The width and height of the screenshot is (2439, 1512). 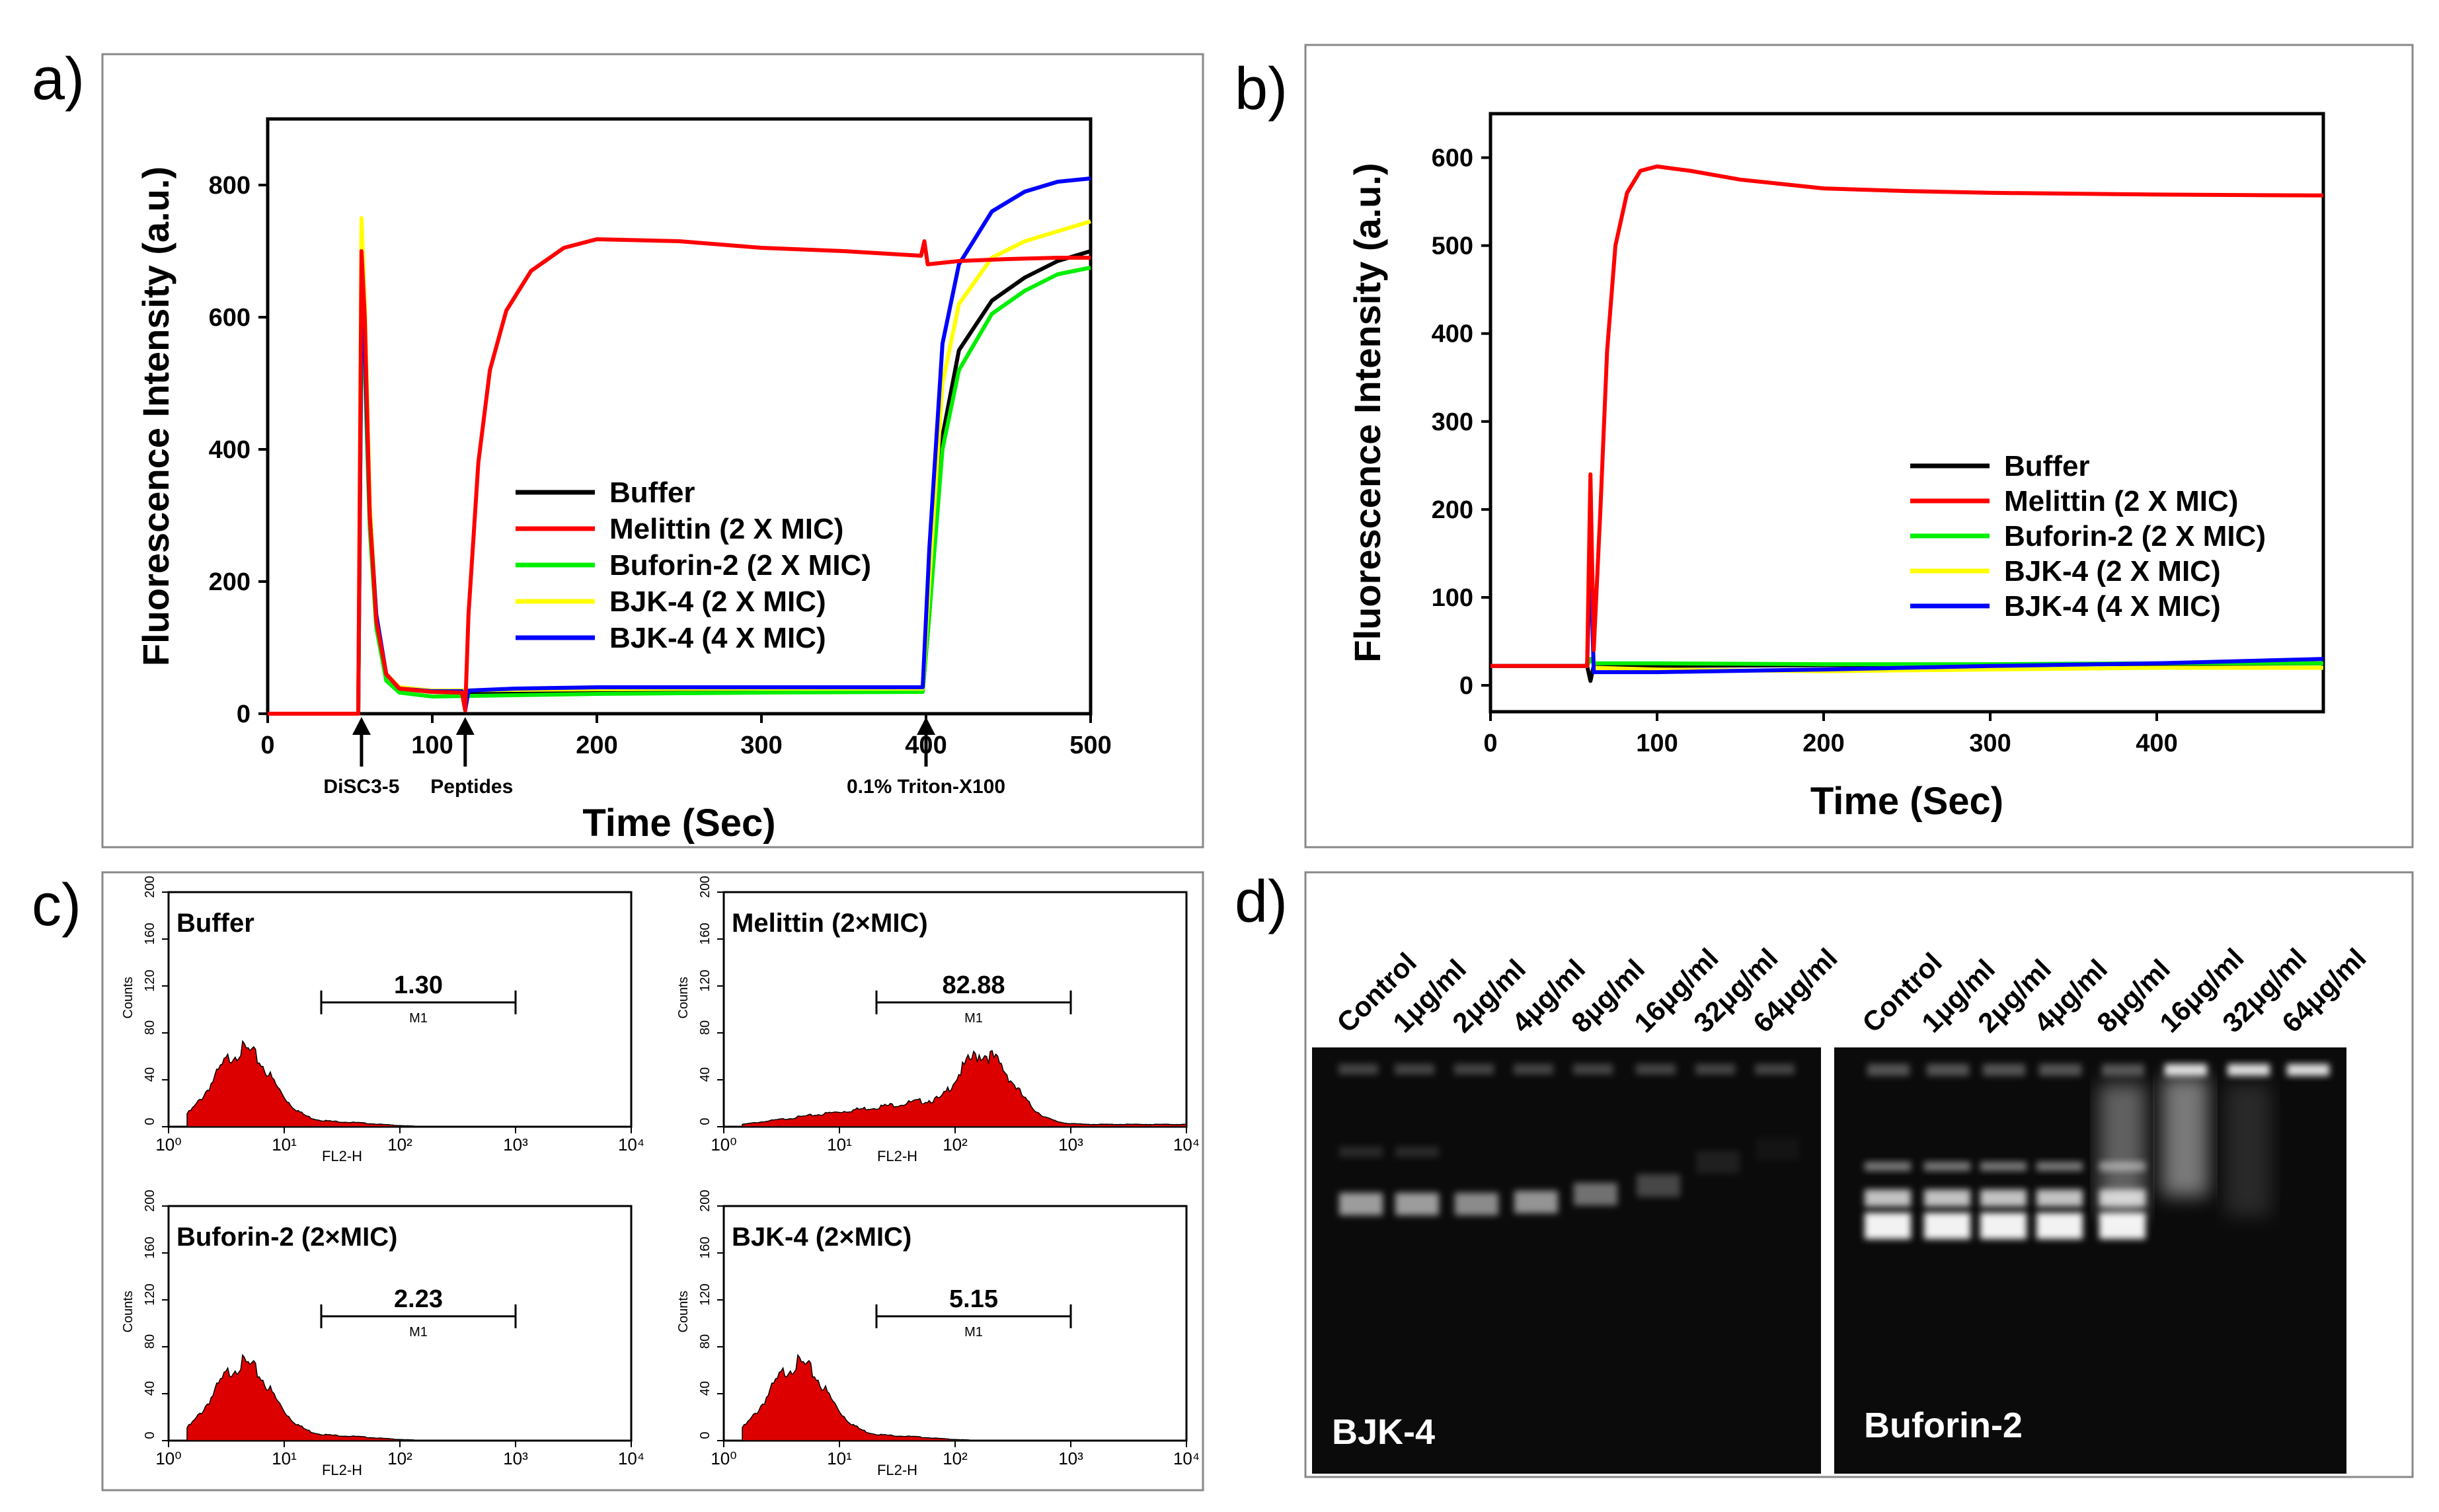 What do you see at coordinates (2156, 744) in the screenshot?
I see `x-tick-label: 400` at bounding box center [2156, 744].